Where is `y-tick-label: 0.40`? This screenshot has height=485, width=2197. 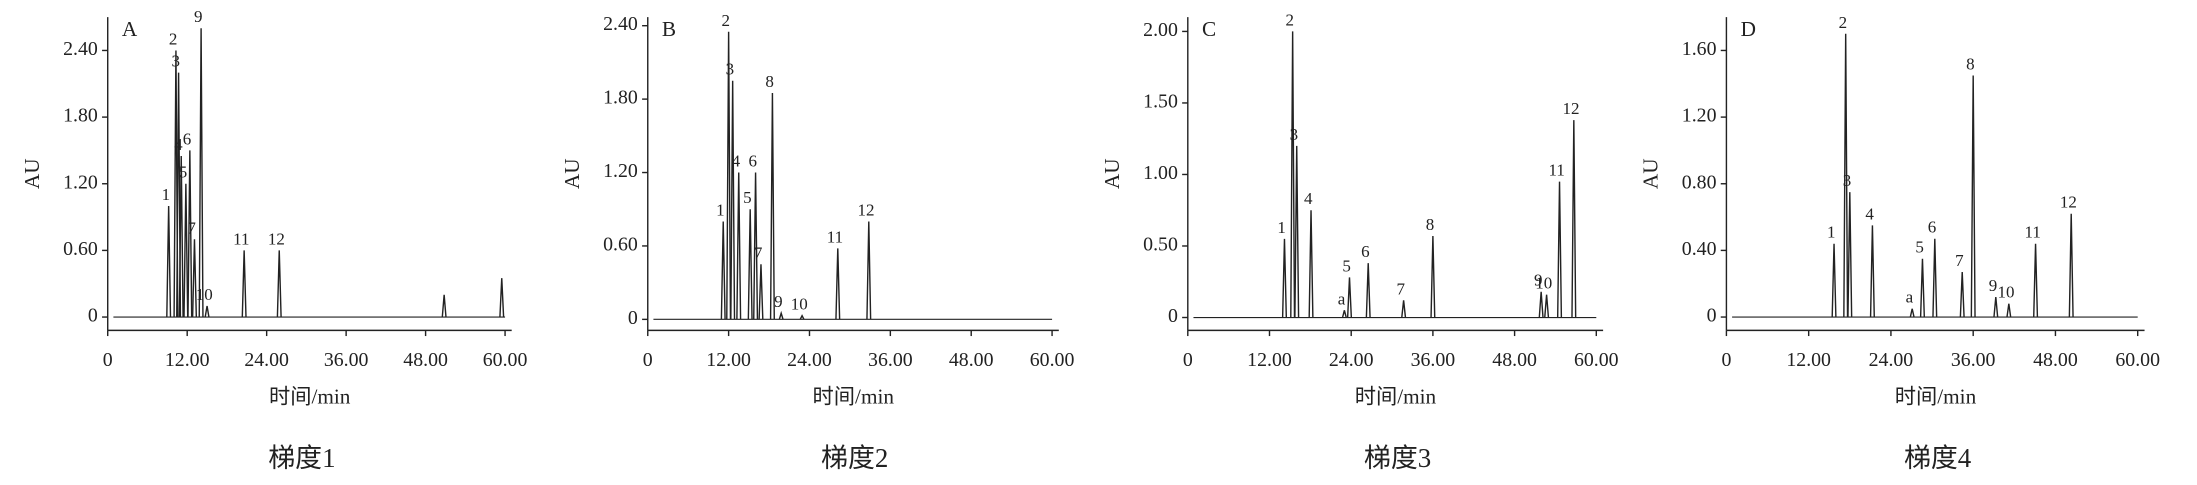 y-tick-label: 0.40 is located at coordinates (1699, 249).